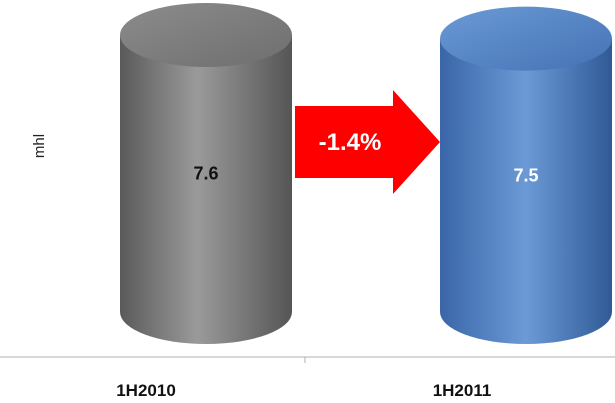 Image resolution: width=615 pixels, height=403 pixels. Describe the element at coordinates (350, 142) in the screenshot. I see `change-arrow-label: -1.4%` at that location.